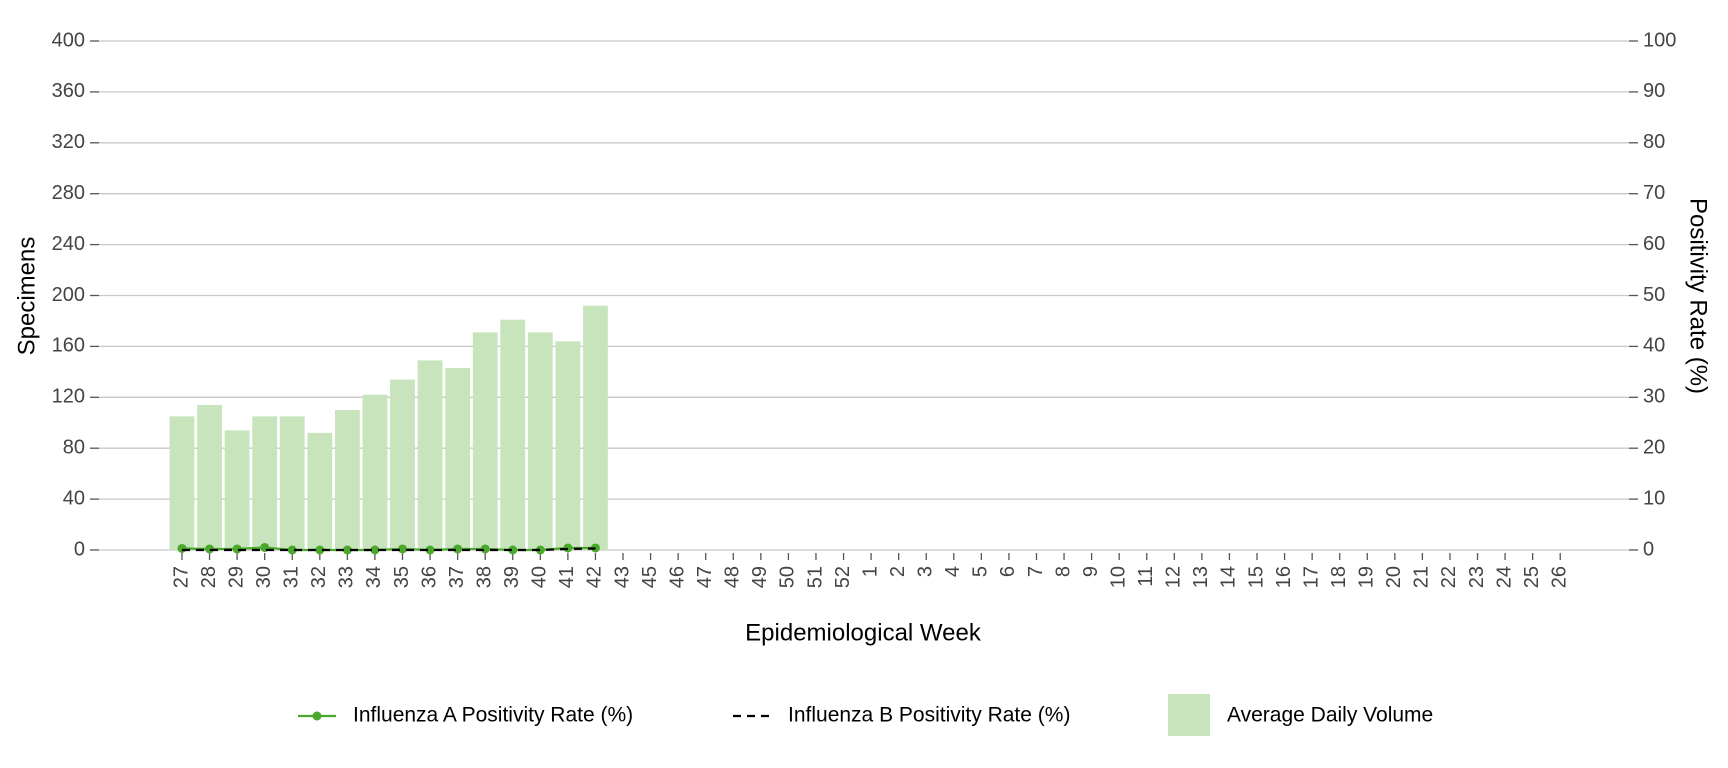 This screenshot has height=768, width=1728. What do you see at coordinates (1654, 498) in the screenshot?
I see `y2-tick-label: 10` at bounding box center [1654, 498].